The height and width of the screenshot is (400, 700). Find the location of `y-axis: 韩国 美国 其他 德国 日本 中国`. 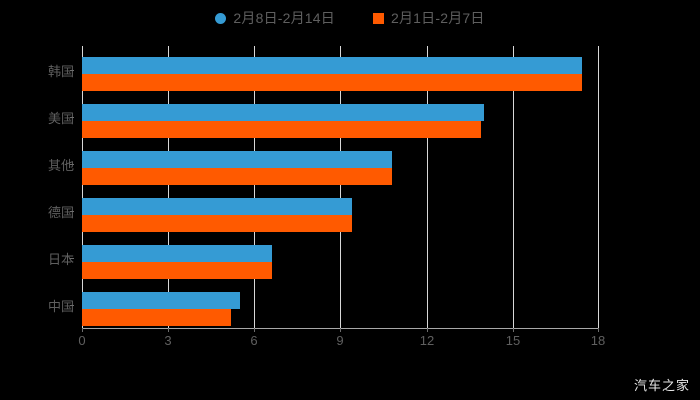

y-axis: 韩国 美国 其他 德国 日本 中国 is located at coordinates (37, 187).